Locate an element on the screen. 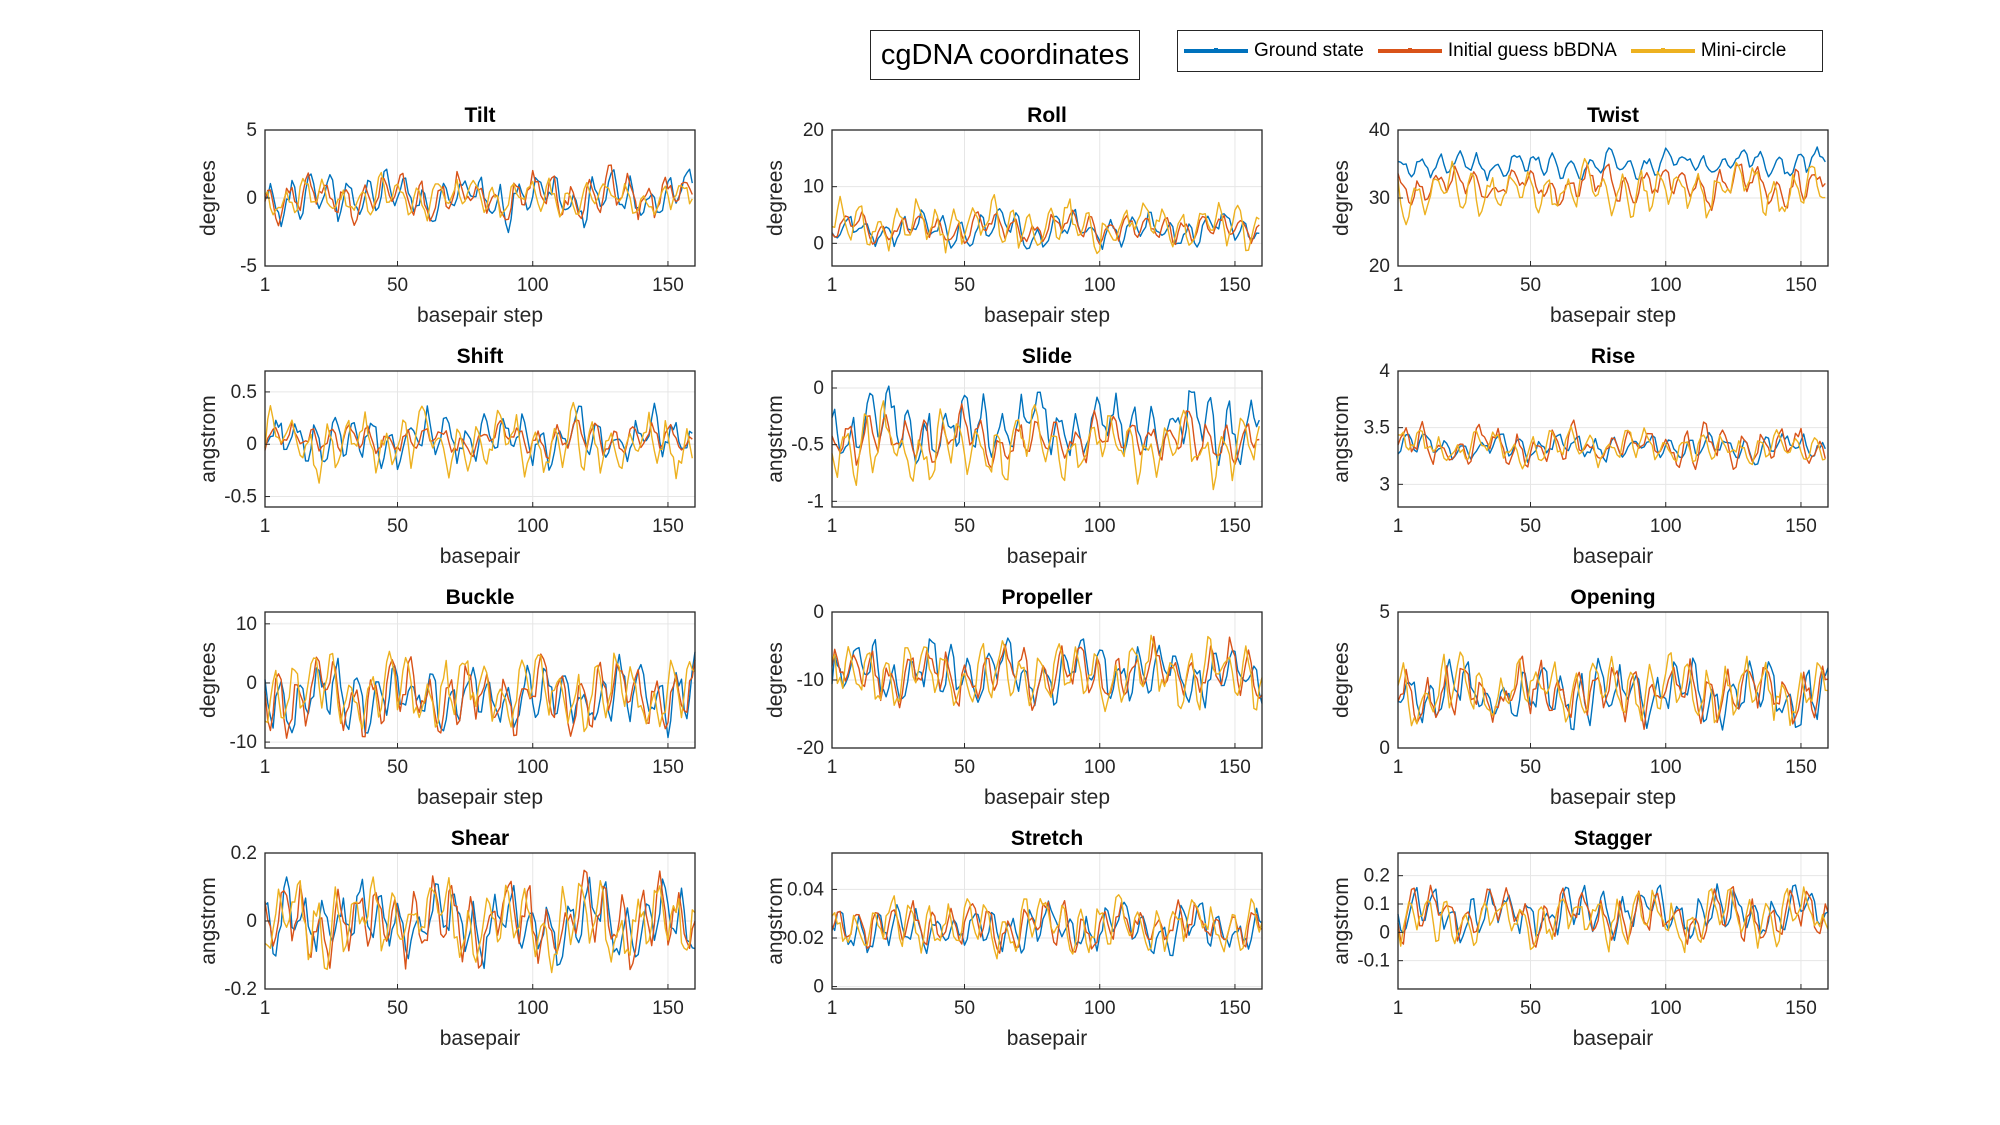 The height and width of the screenshot is (1125, 2000). subplot-title: Propeller is located at coordinates (1046, 597).